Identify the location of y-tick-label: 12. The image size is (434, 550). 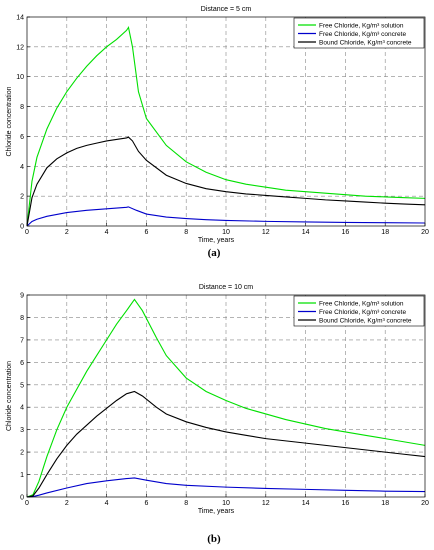
(20, 47).